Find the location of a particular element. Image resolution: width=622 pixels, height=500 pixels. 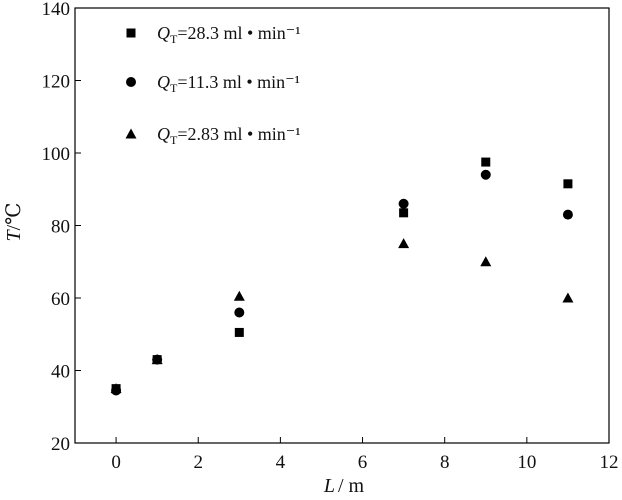

x-axis-label: L / m is located at coordinates (344, 486).